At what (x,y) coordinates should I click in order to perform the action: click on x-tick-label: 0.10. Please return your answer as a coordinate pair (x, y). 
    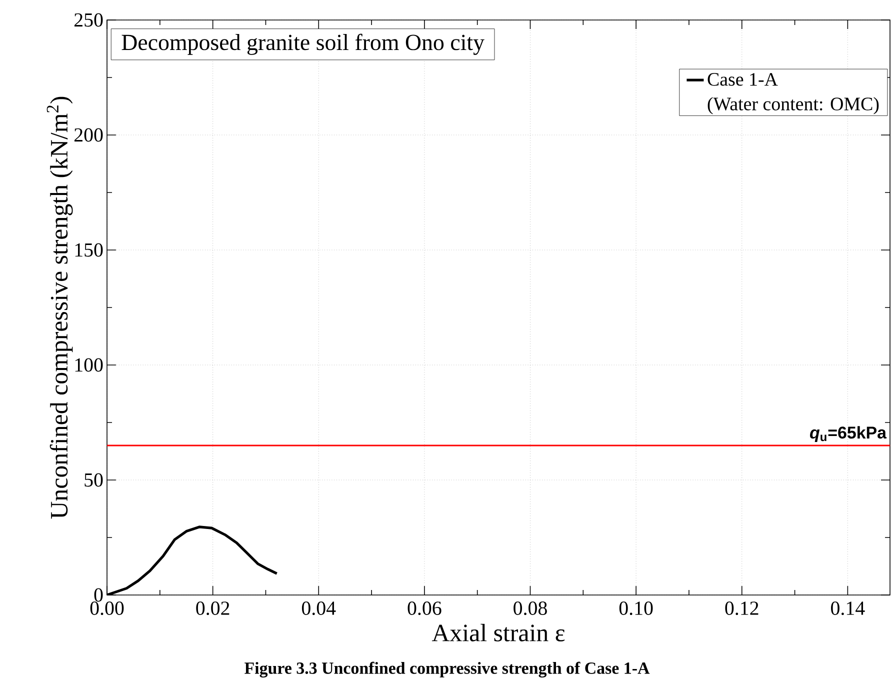
    Looking at the image, I should click on (636, 609).